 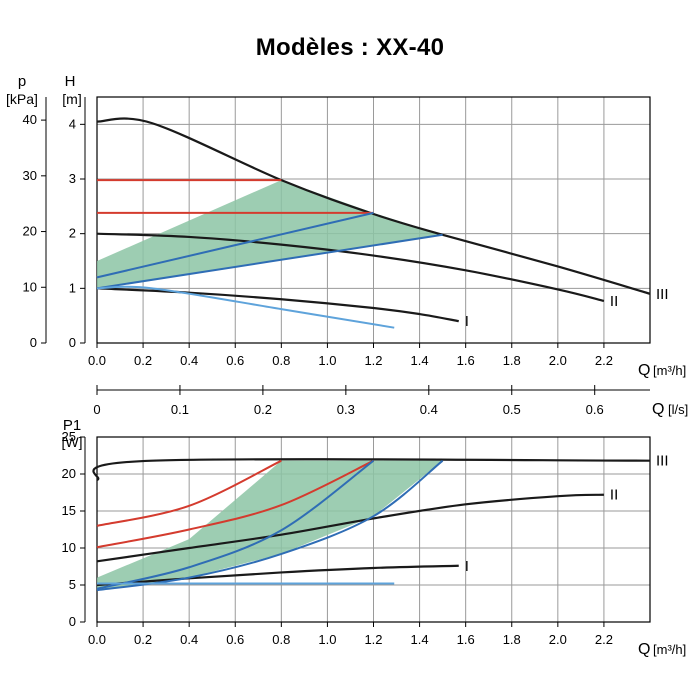 I want to click on series-III, so click(x=371, y=469).